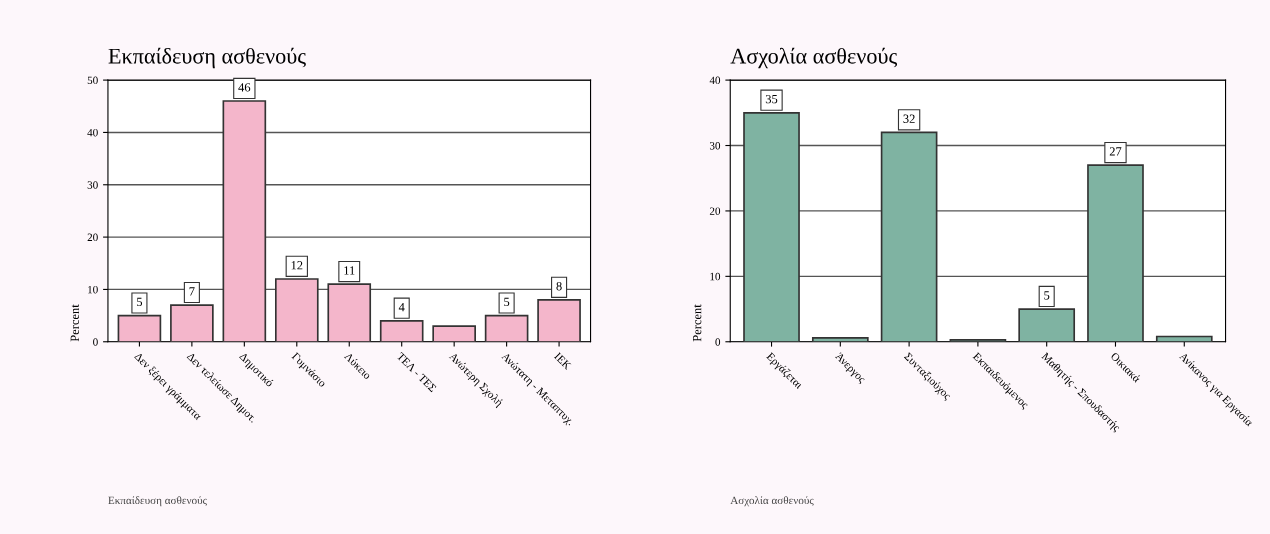 The height and width of the screenshot is (534, 1270). Describe the element at coordinates (454, 333) in the screenshot. I see `bar` at that location.